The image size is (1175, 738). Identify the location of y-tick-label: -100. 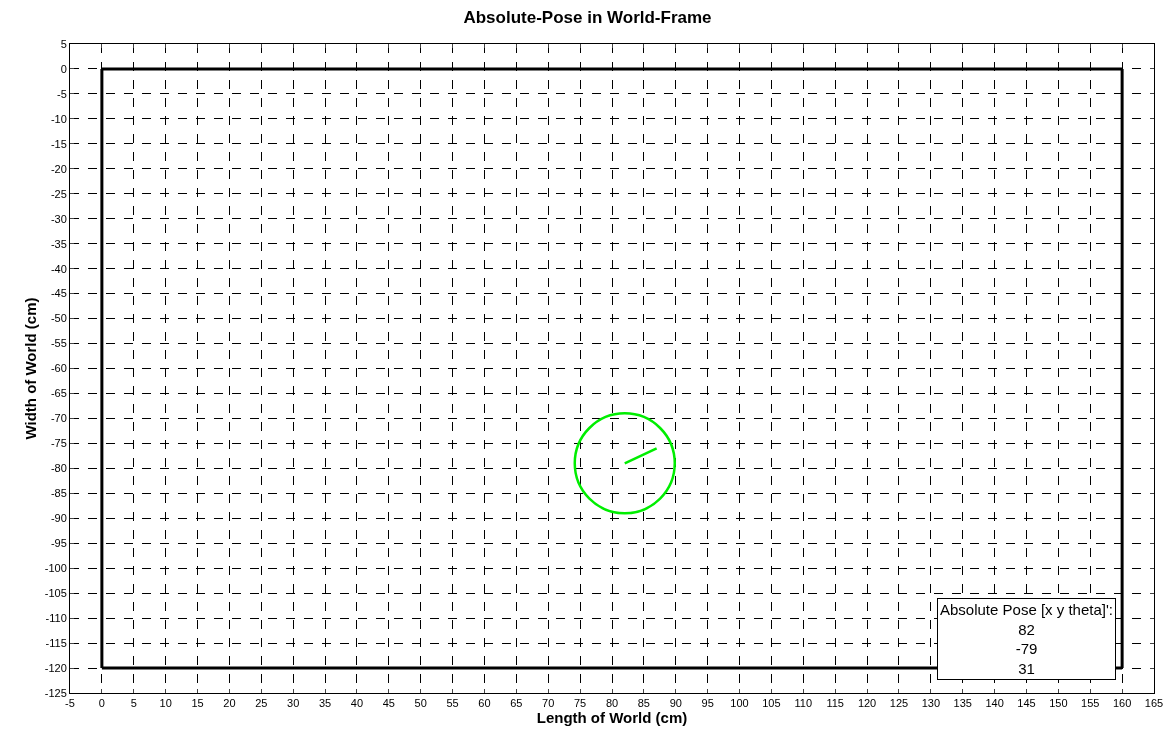
(55, 568).